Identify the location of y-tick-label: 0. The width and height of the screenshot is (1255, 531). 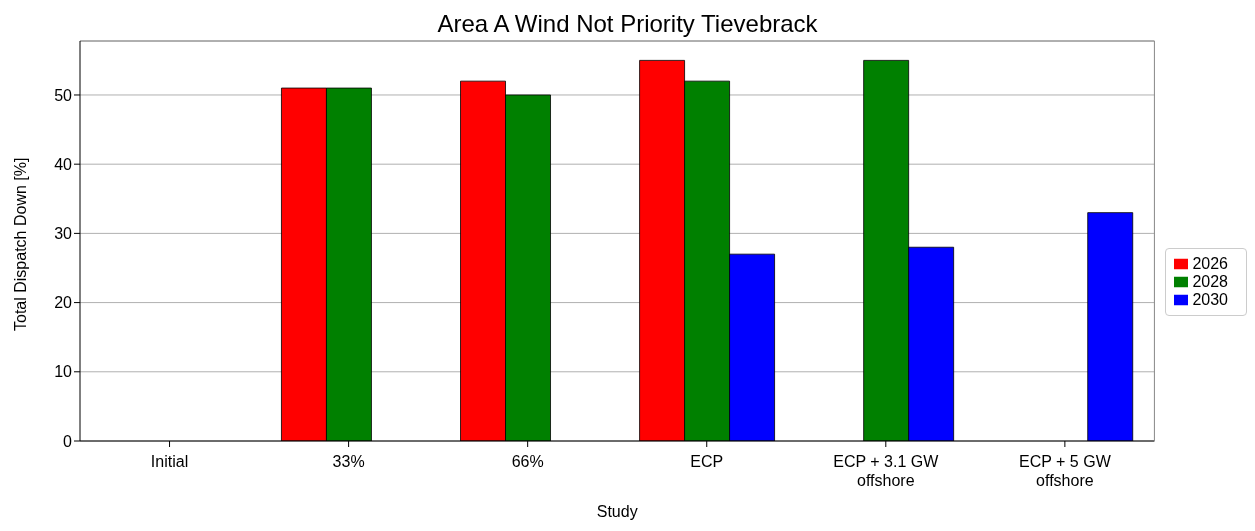
(68, 441).